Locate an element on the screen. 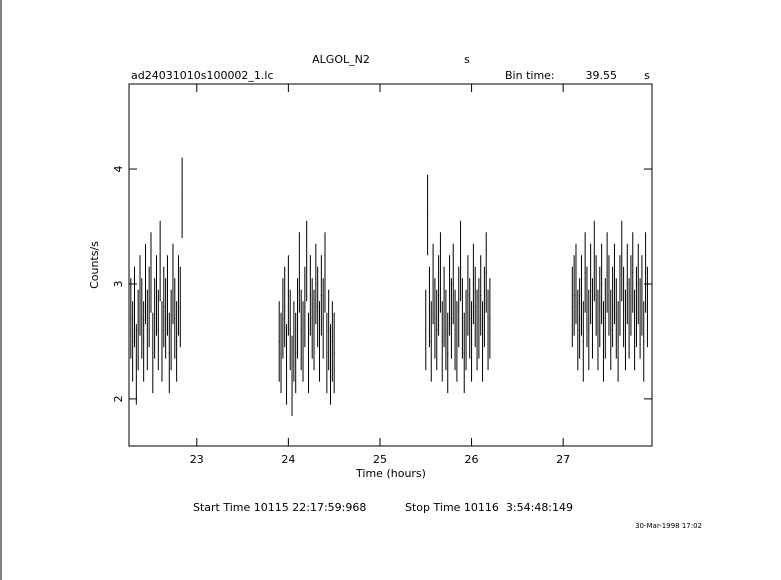  y-tick-label: 4 is located at coordinates (118, 169).